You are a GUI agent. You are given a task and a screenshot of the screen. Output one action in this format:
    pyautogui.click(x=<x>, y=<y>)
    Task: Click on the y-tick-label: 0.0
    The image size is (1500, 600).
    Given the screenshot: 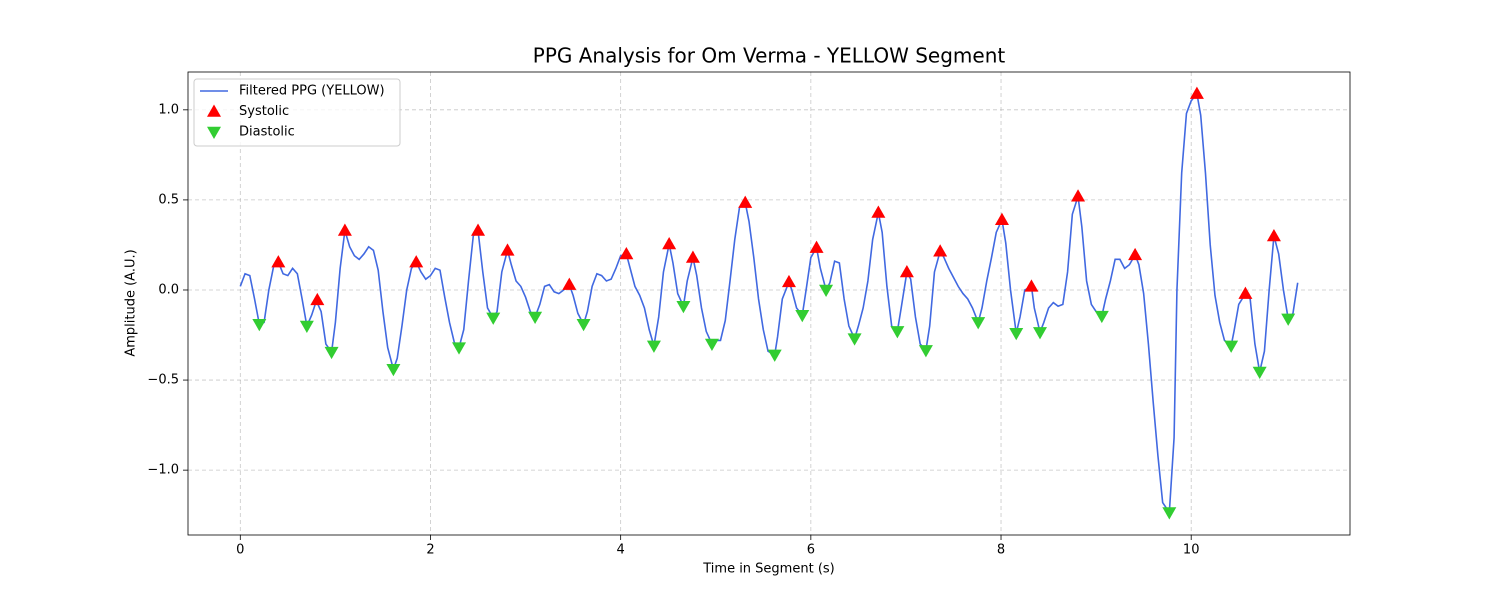 What is the action you would take?
    pyautogui.click(x=168, y=289)
    